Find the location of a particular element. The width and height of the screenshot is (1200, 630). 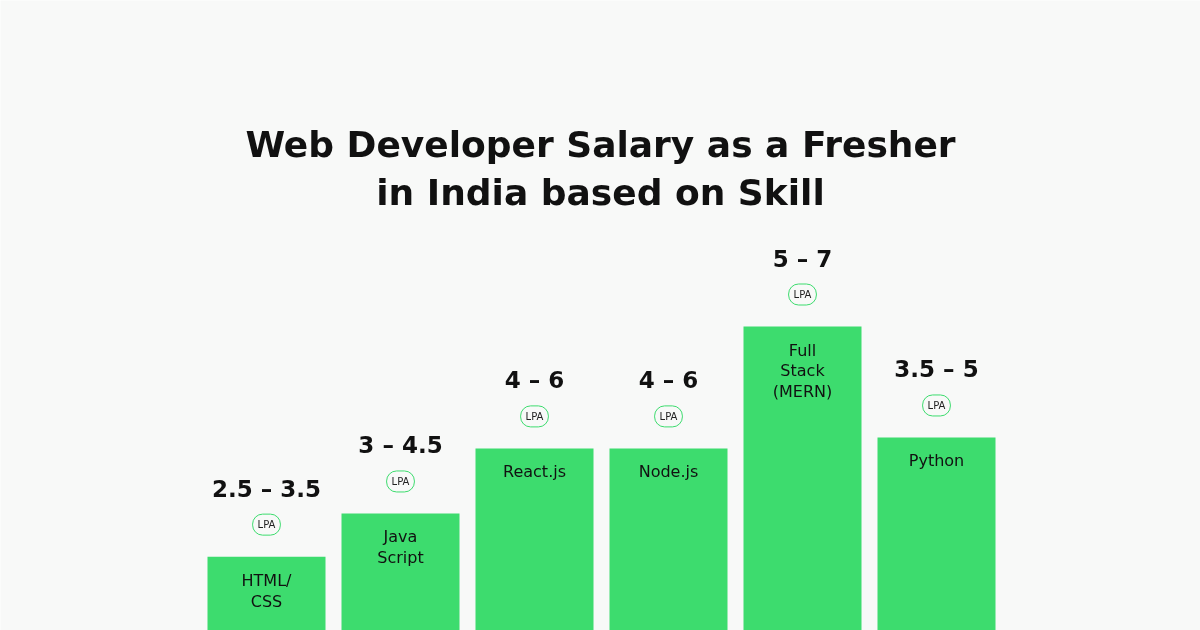

text: LPA is located at coordinates (802, 294).